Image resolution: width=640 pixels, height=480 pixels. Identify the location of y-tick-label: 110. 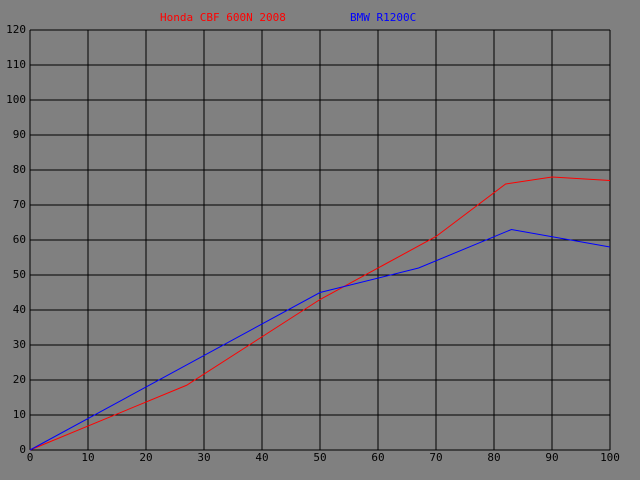
(16, 64).